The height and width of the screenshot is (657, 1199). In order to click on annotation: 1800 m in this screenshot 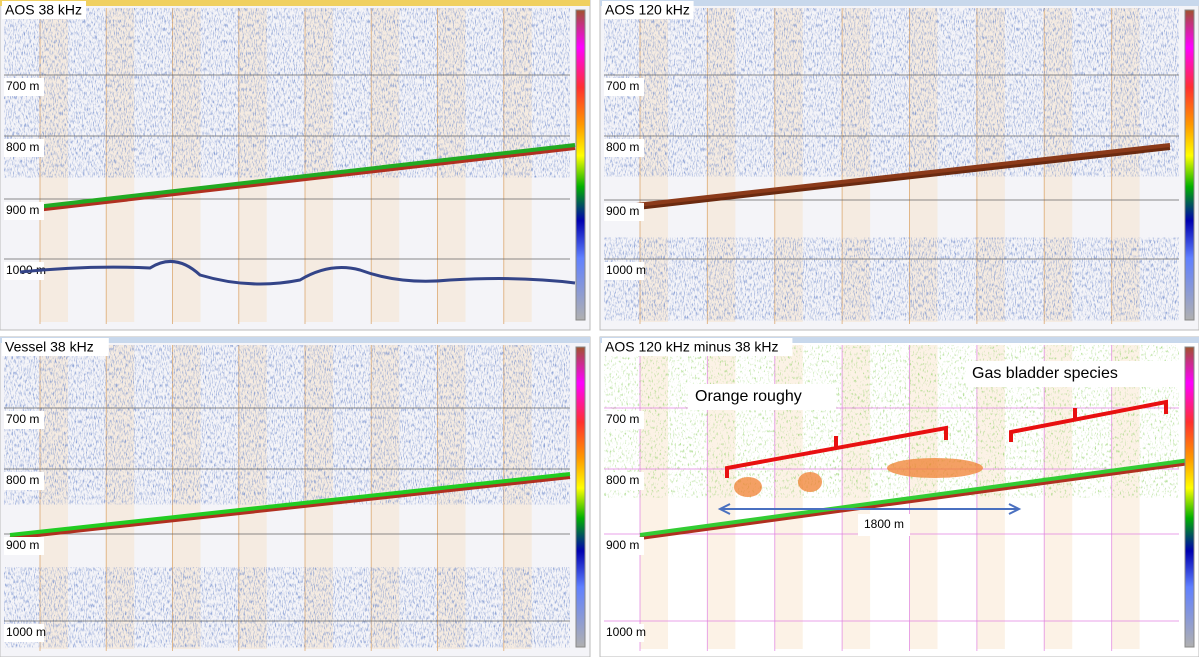, I will do `click(884, 524)`.